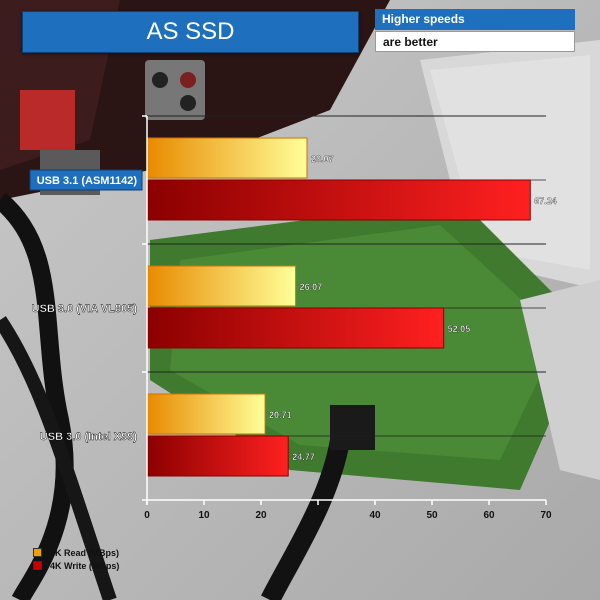  Describe the element at coordinates (280, 415) in the screenshot. I see `data-label: 20.71` at that location.